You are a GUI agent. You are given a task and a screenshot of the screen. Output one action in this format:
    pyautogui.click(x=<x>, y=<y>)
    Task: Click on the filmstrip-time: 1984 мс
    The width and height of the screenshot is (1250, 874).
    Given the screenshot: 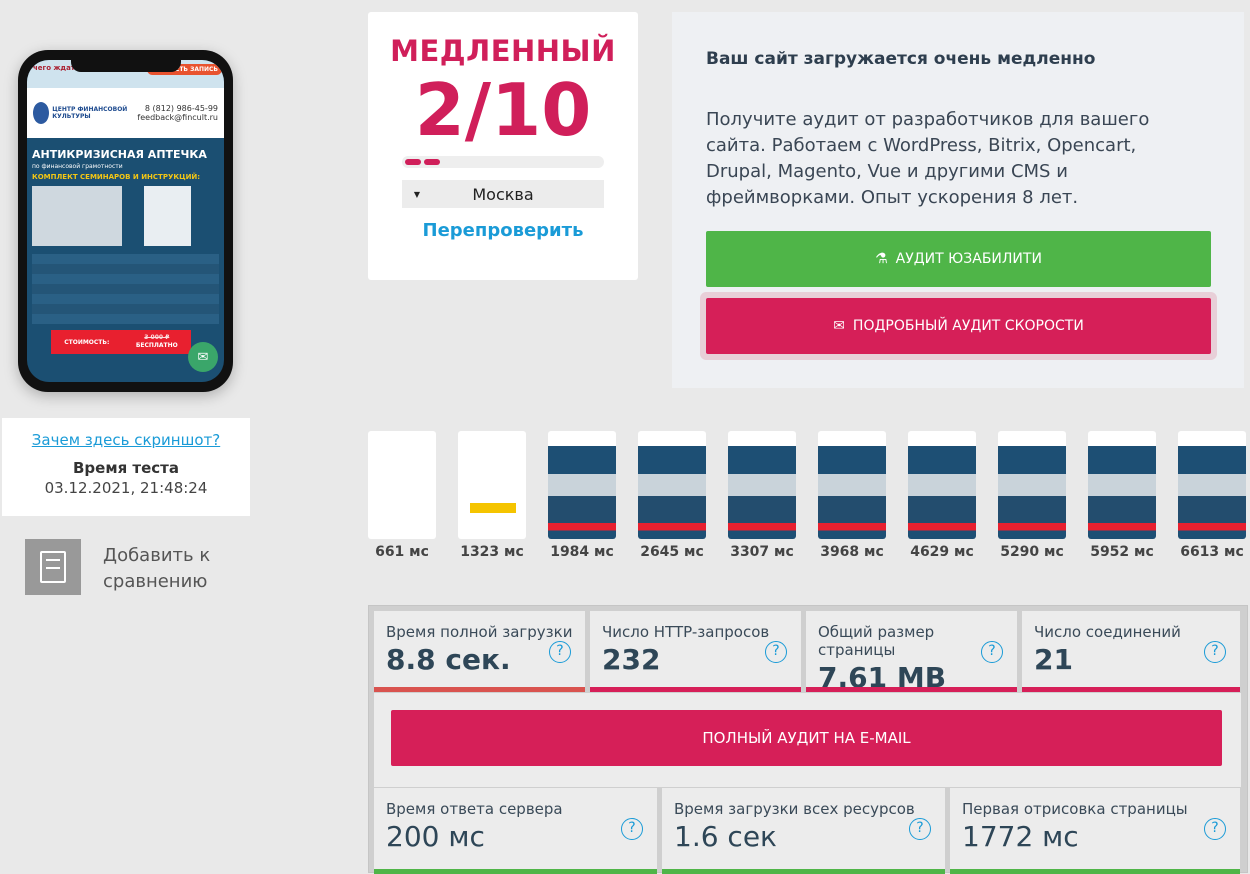 What is the action you would take?
    pyautogui.click(x=582, y=552)
    